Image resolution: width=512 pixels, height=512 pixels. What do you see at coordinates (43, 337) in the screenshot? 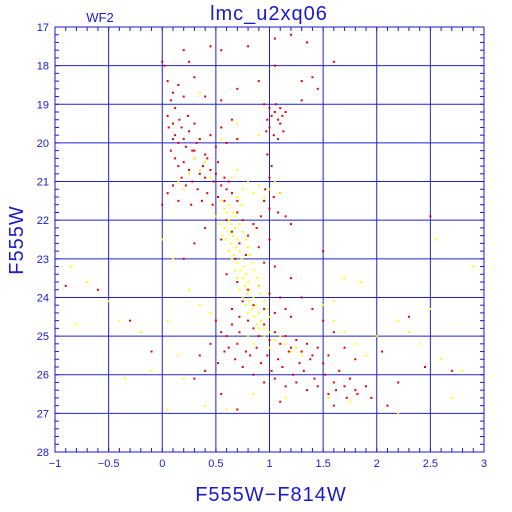
I see `y-tick-label: 25` at bounding box center [43, 337].